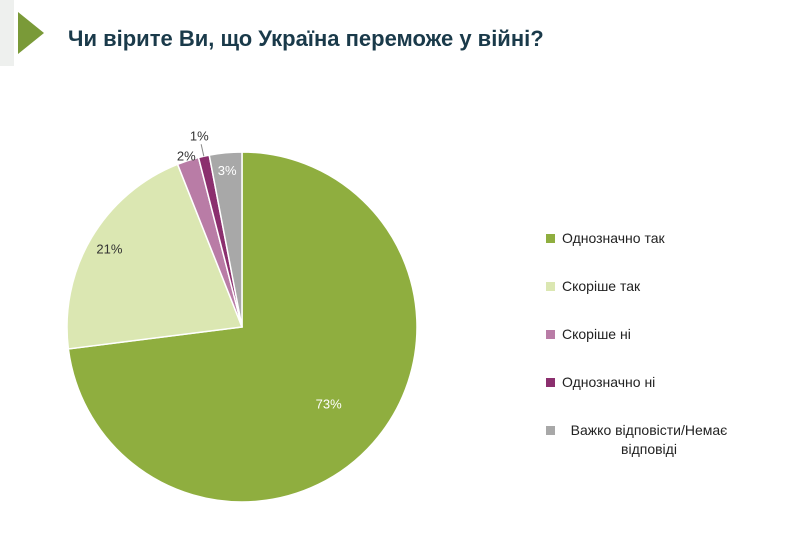 The image size is (800, 556). Describe the element at coordinates (109, 249) in the screenshot. I see `slice-data-label: 21%` at that location.